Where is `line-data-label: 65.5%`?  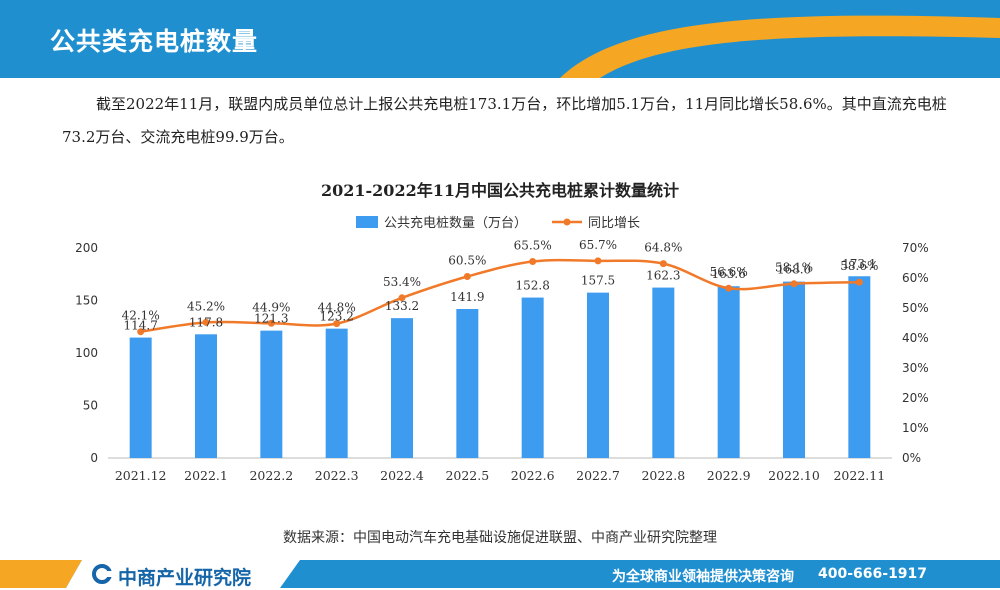
line-data-label: 65.5% is located at coordinates (533, 246).